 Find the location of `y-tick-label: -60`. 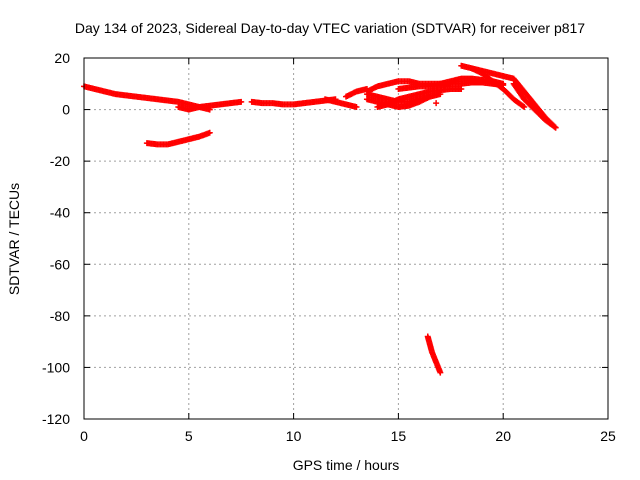

y-tick-label: -60 is located at coordinates (60, 264).